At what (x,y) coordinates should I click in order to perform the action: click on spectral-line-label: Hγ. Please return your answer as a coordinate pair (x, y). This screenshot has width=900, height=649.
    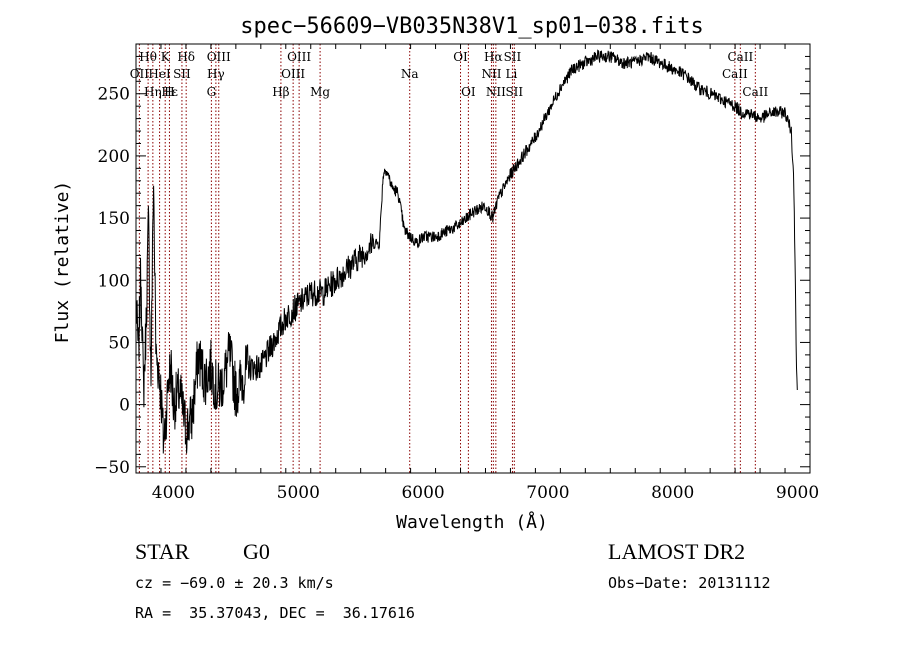
    Looking at the image, I should click on (216, 74).